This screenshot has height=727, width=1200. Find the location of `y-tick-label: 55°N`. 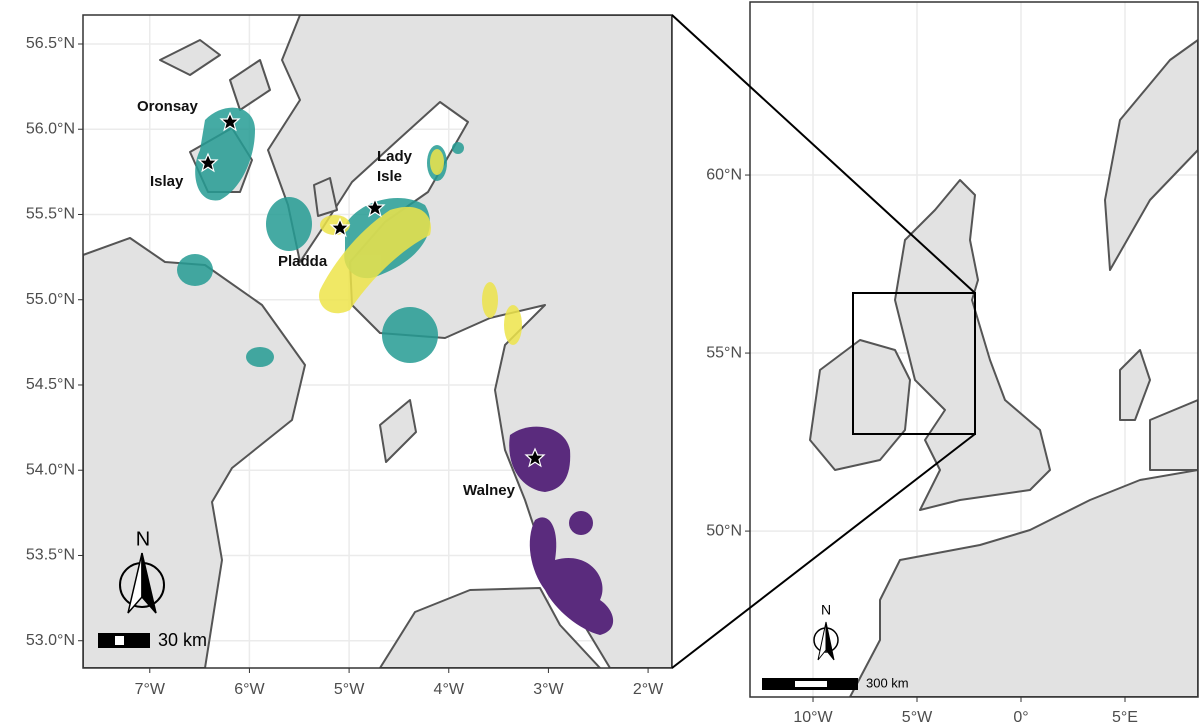

y-tick-label: 55°N is located at coordinates (724, 352).